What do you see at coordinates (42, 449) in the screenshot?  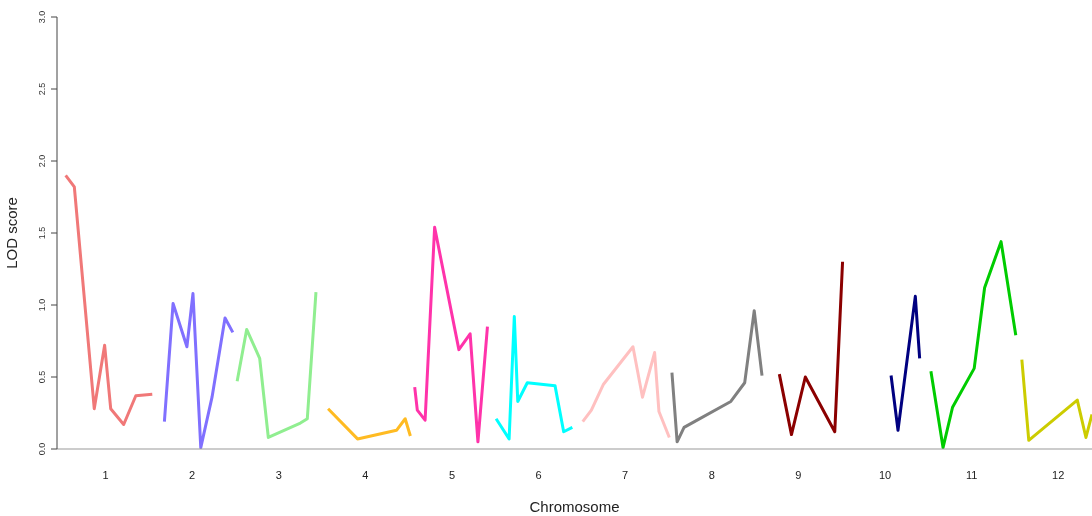 I see `y-tick-label: 0.0` at bounding box center [42, 449].